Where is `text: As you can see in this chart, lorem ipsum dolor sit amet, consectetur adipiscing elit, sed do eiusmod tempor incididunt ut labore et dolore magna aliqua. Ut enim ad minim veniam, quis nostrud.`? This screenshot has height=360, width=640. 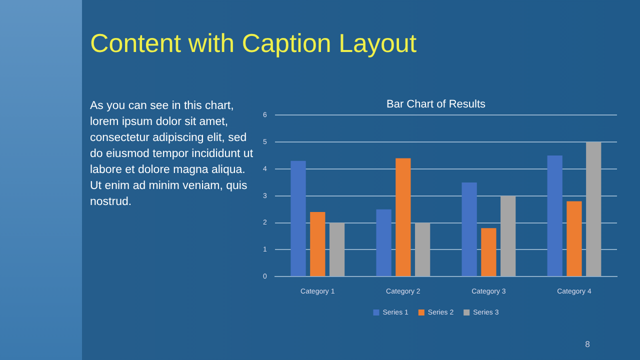 text: As you can see in this chart, lorem ipsum dolor sit amet, consectetur adipiscing elit, sed do eiusmod tempor incididunt ut labore et dolore magna aliqua. Ut enim ad minim veniam, quis nostrud. is located at coordinates (172, 154).